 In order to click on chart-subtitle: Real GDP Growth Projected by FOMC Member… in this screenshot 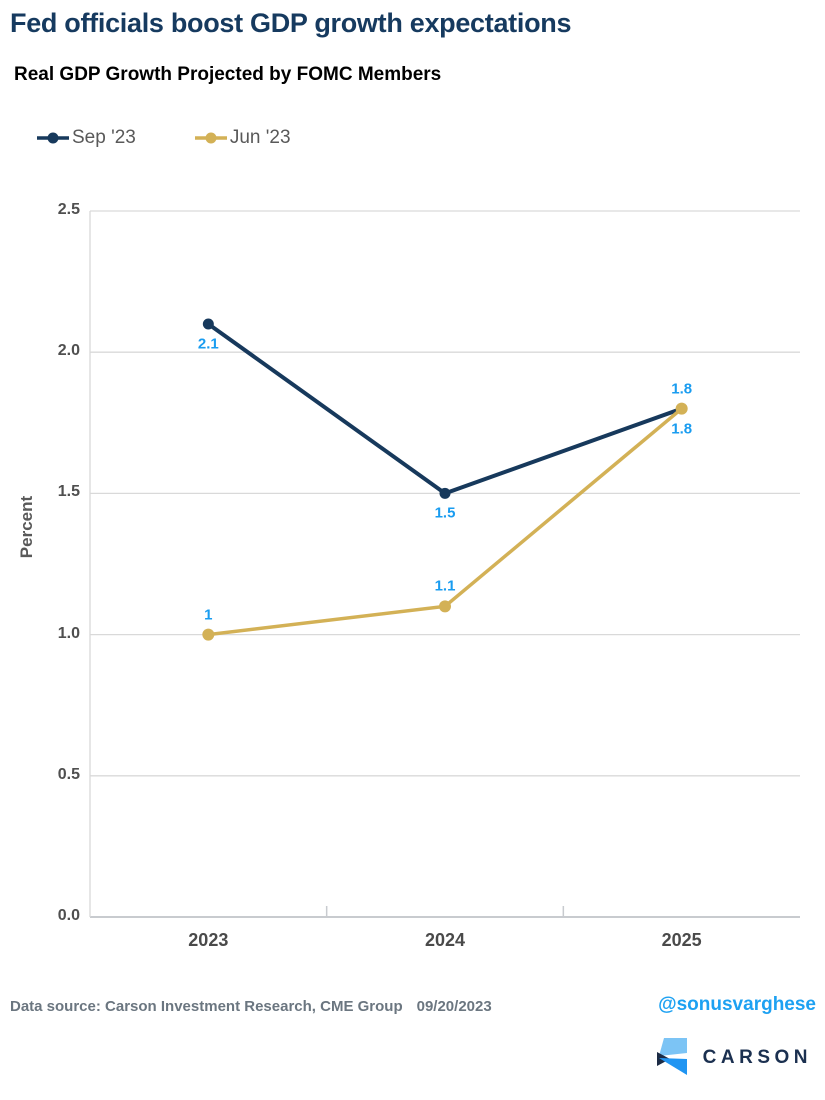, I will do `click(228, 74)`.